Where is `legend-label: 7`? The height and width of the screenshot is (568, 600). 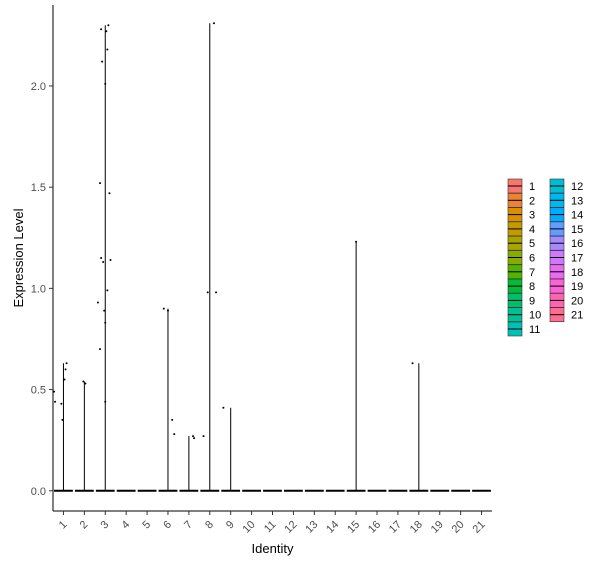
legend-label: 7 is located at coordinates (532, 273).